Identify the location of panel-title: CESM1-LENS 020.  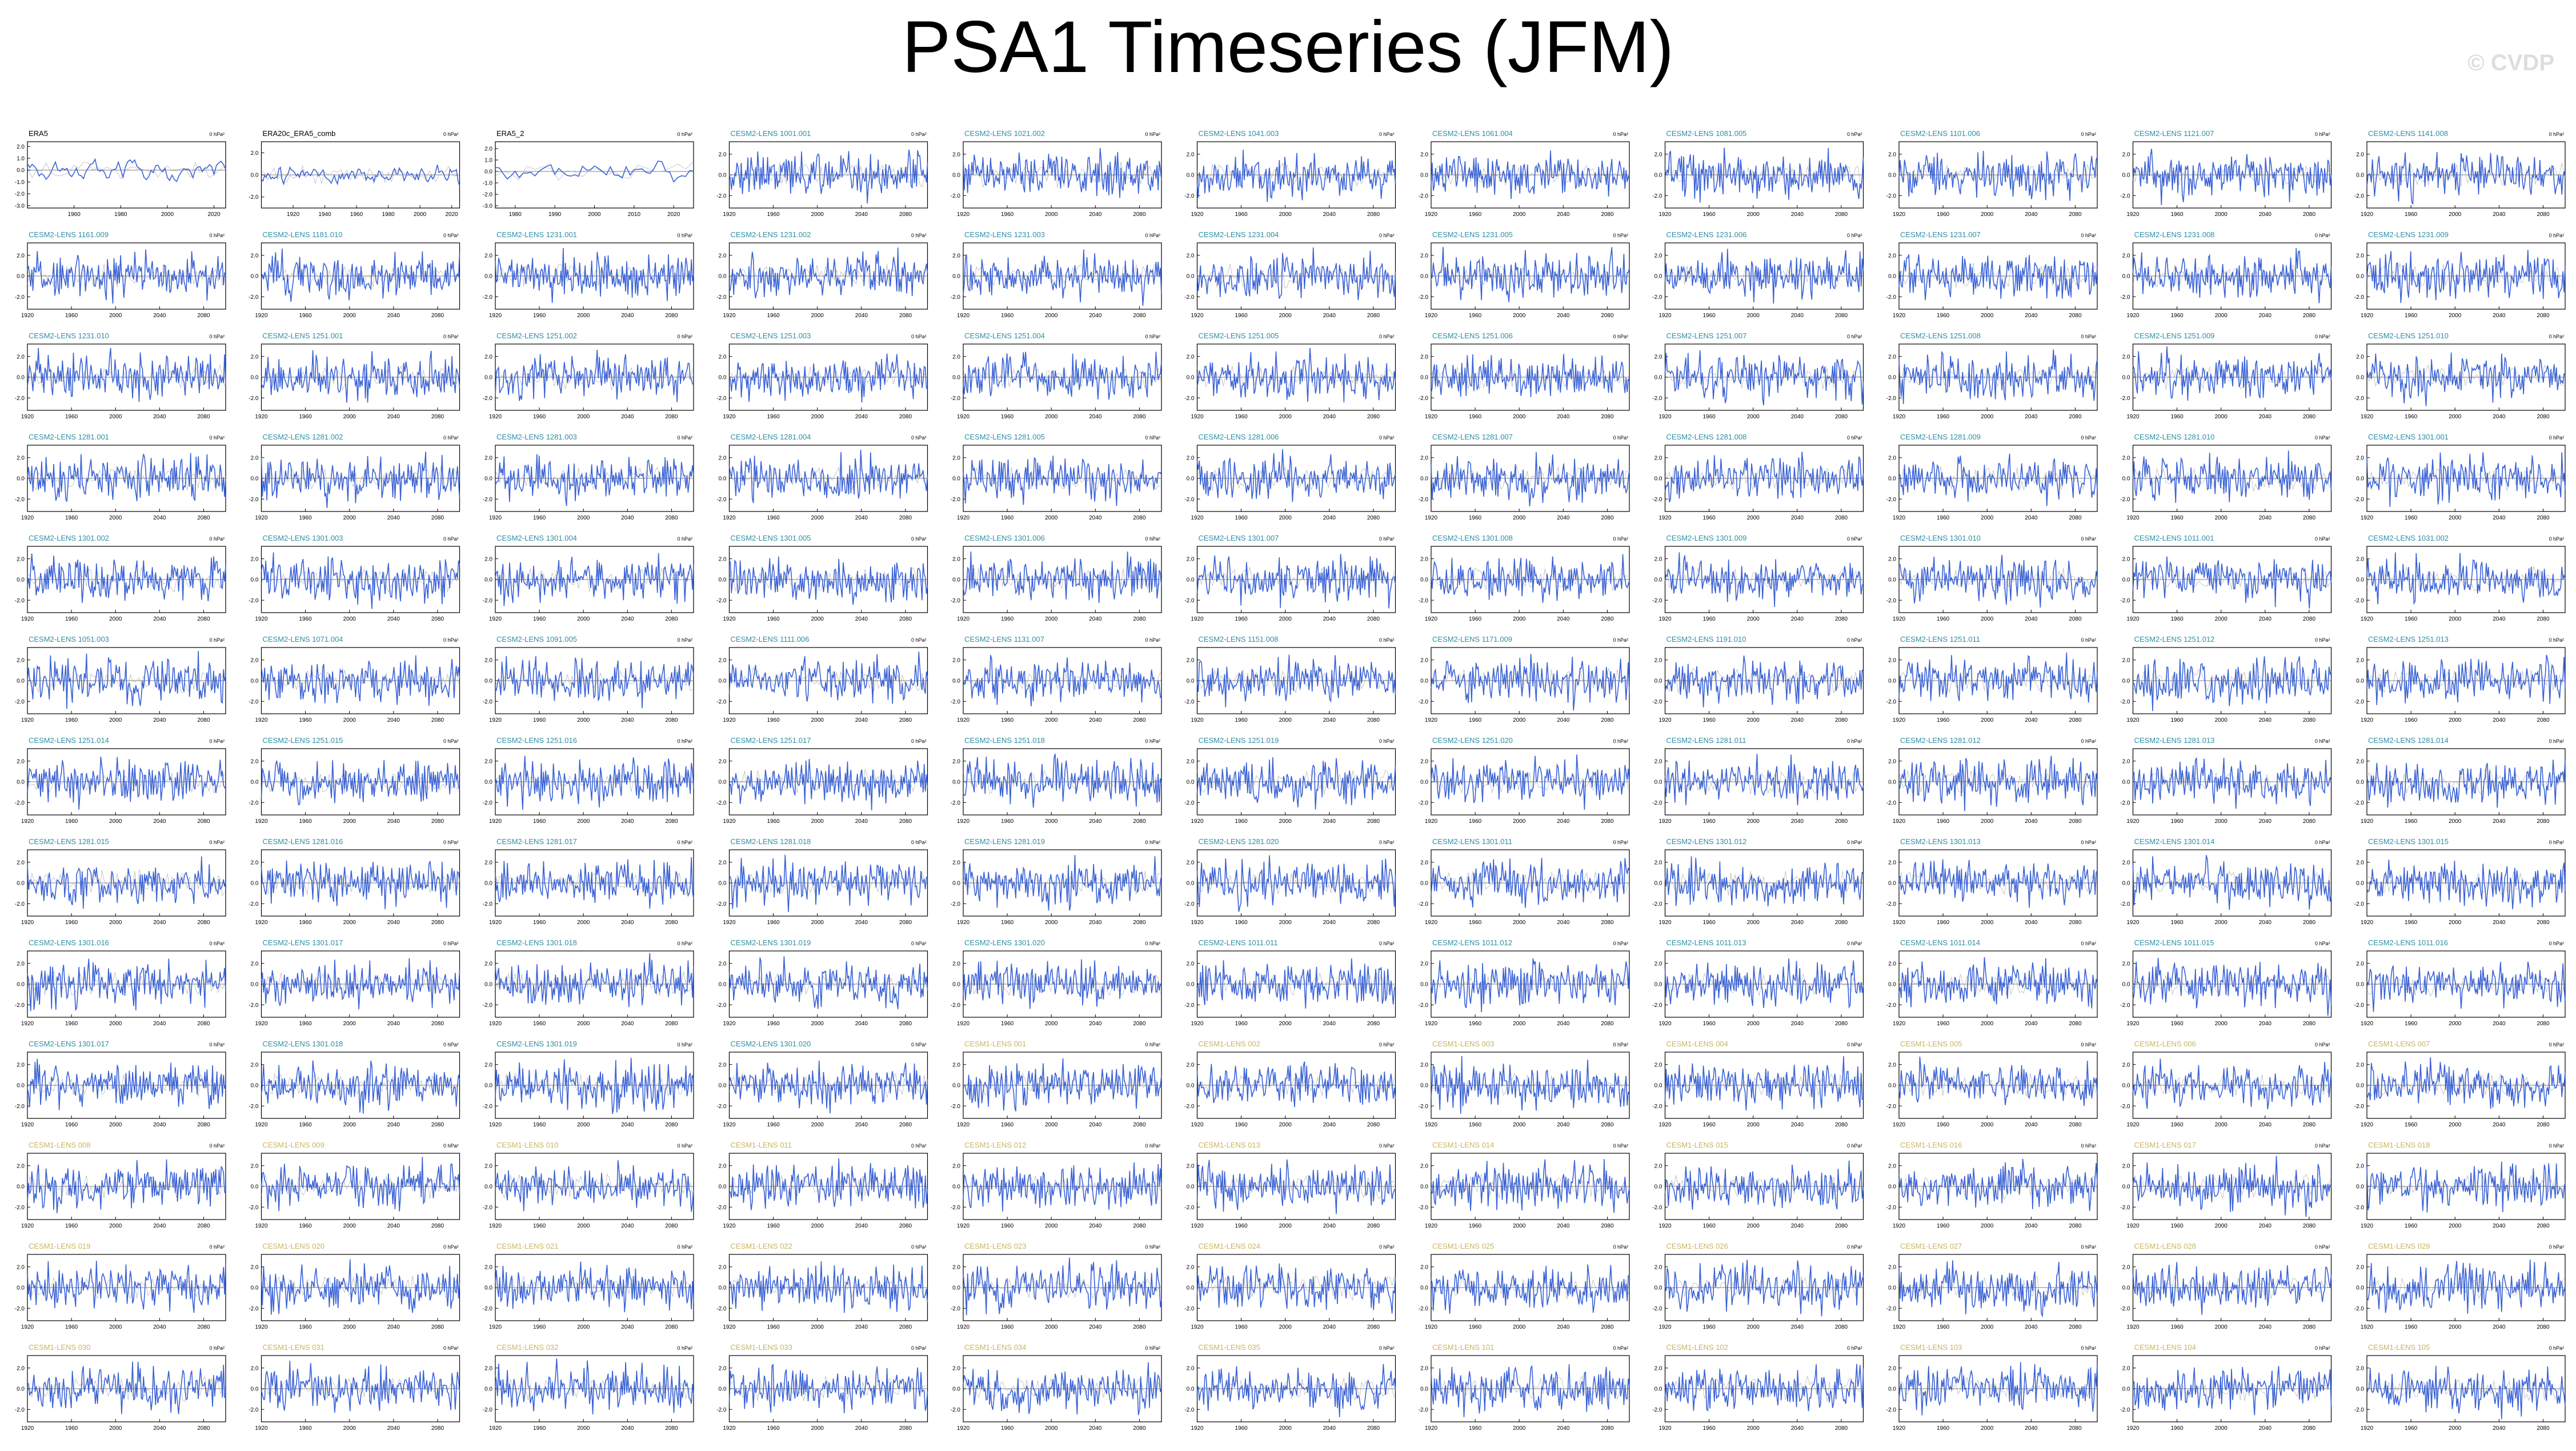
(293, 1246).